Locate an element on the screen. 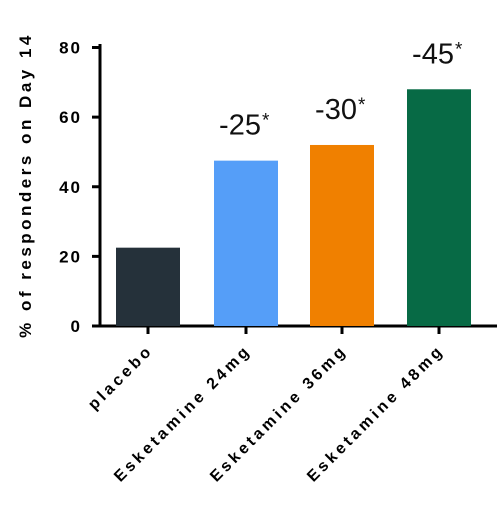 The height and width of the screenshot is (522, 500). data-label: -25 is located at coordinates (240, 126).